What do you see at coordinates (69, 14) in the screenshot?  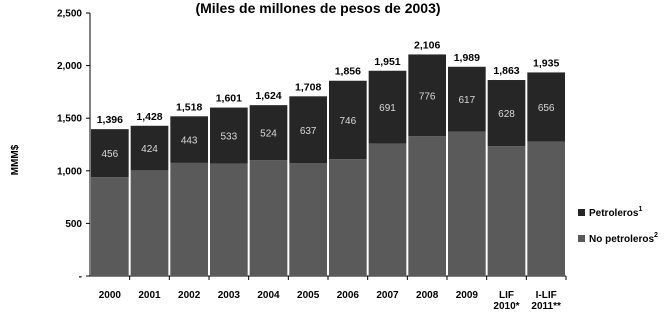 I see `y-tick-label: 2,500` at bounding box center [69, 14].